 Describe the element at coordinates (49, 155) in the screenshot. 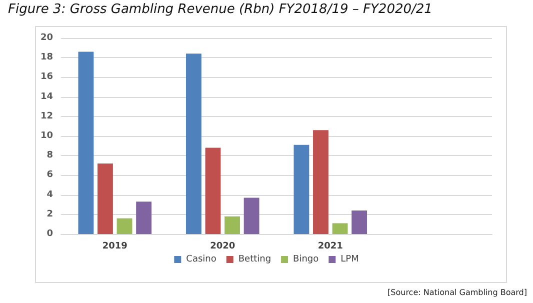

I see `y-tick-label: 8` at that location.